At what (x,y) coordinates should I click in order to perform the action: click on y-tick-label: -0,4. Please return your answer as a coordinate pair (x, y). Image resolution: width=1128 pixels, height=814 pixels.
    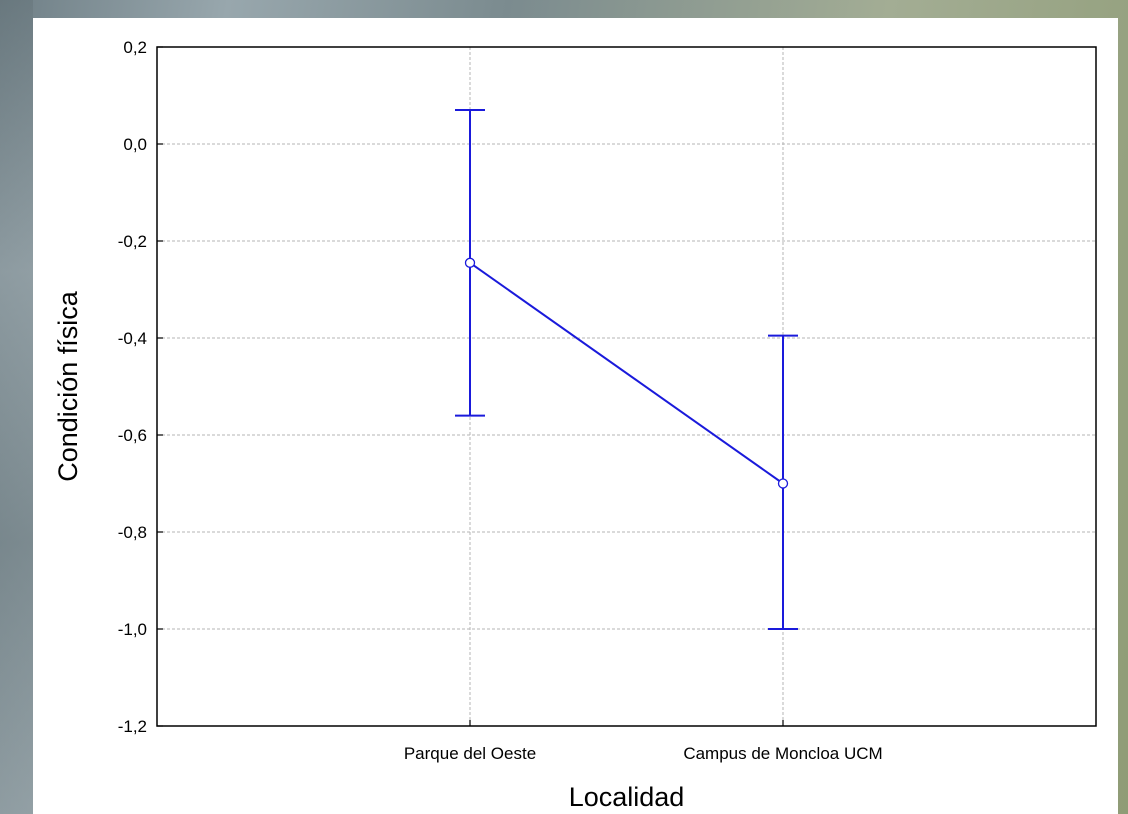
    Looking at the image, I should click on (132, 338).